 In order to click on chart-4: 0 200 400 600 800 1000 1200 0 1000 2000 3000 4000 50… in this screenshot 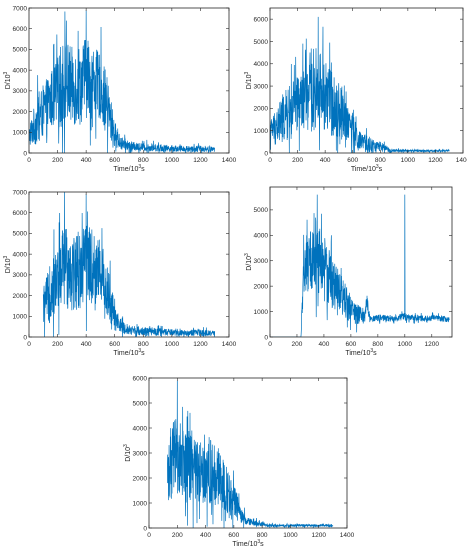, I will do `click(348, 271)`.